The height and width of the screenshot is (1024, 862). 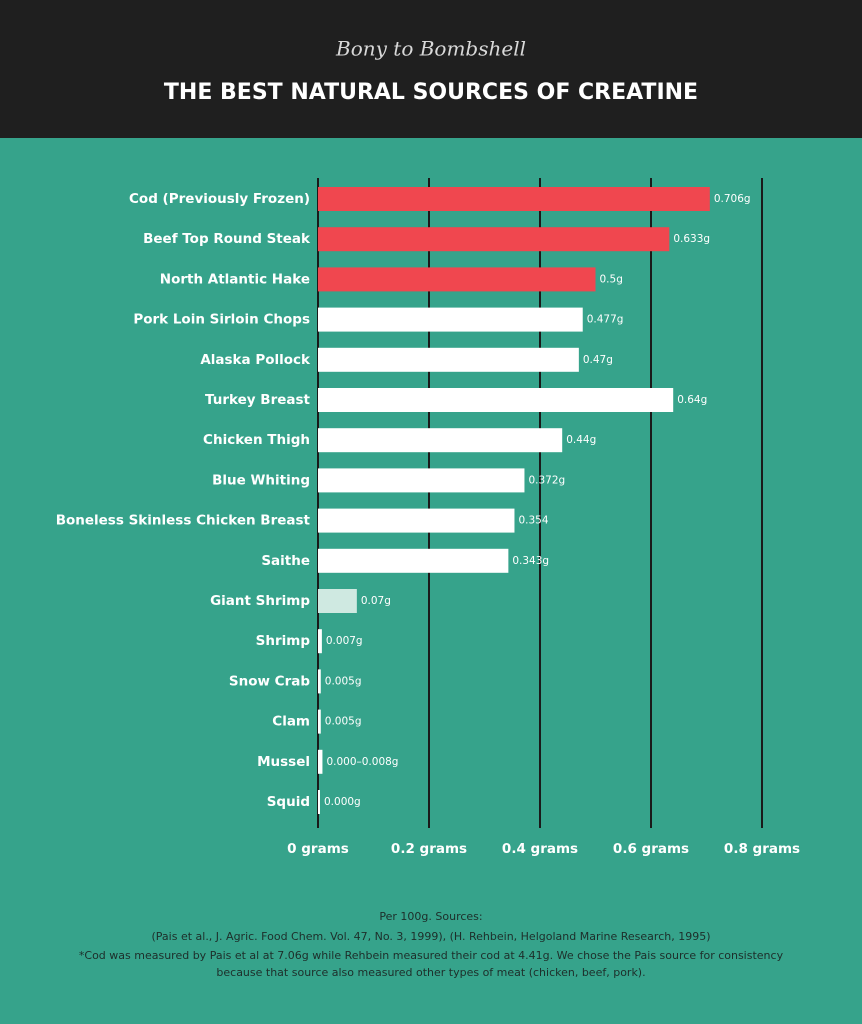 What do you see at coordinates (546, 480) in the screenshot?
I see `data-label: 0.372g` at bounding box center [546, 480].